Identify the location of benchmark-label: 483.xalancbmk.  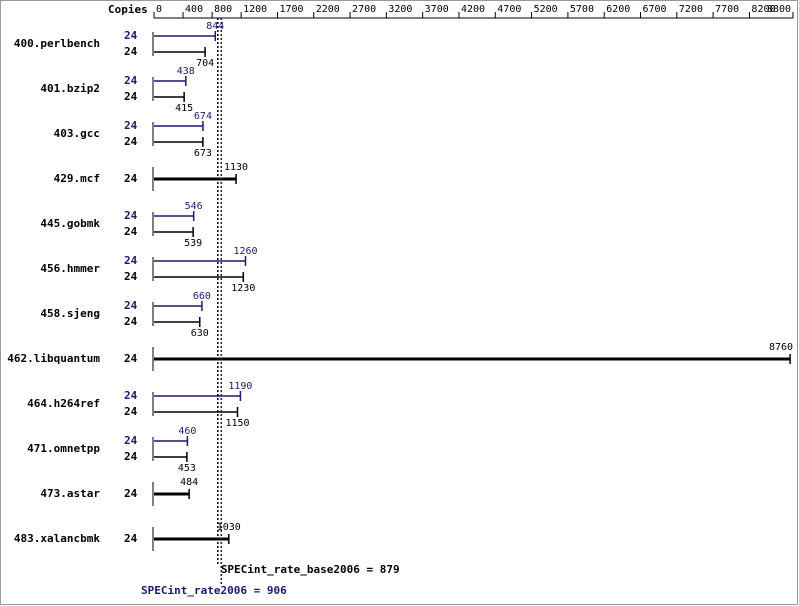
(57, 538).